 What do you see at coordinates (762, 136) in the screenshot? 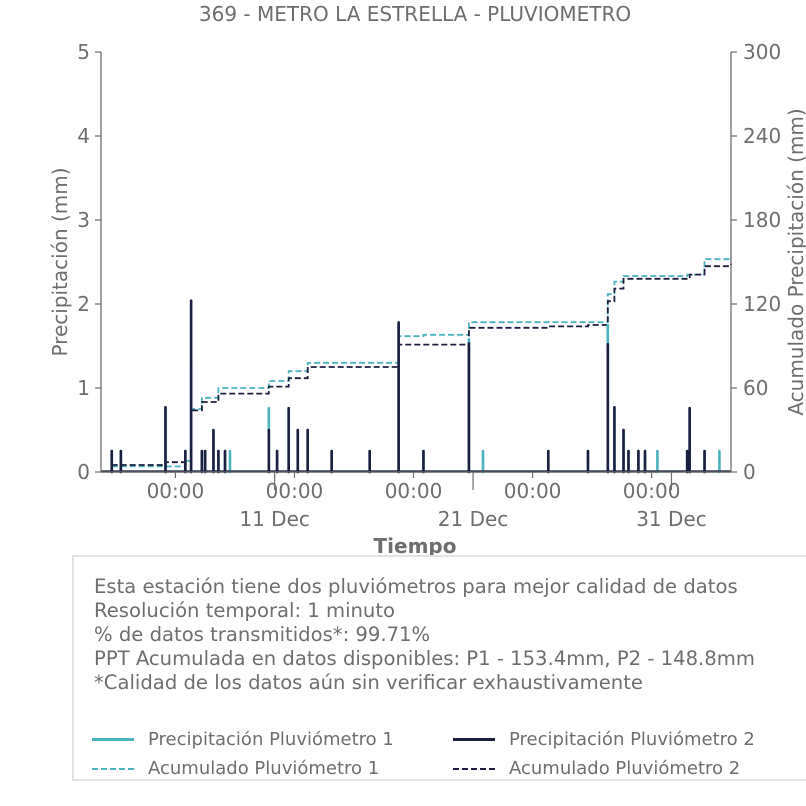
I see `right-tick-label: 240` at bounding box center [762, 136].